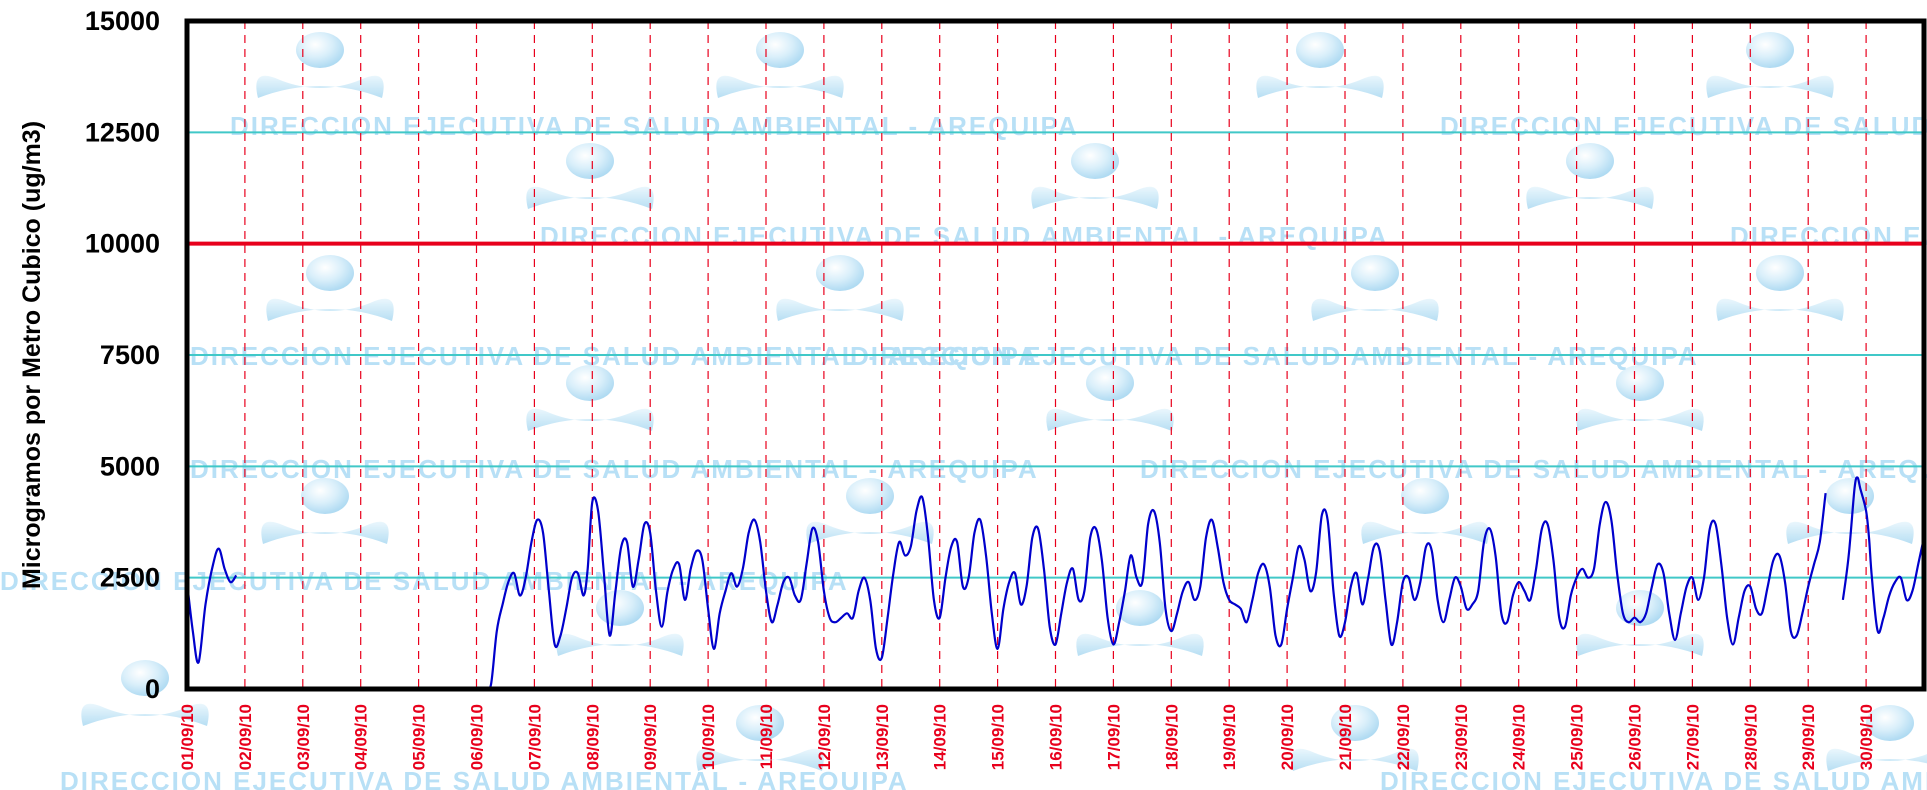 This screenshot has width=1927, height=790. I want to click on x-tick-label: 22/09/10, so click(1403, 737).